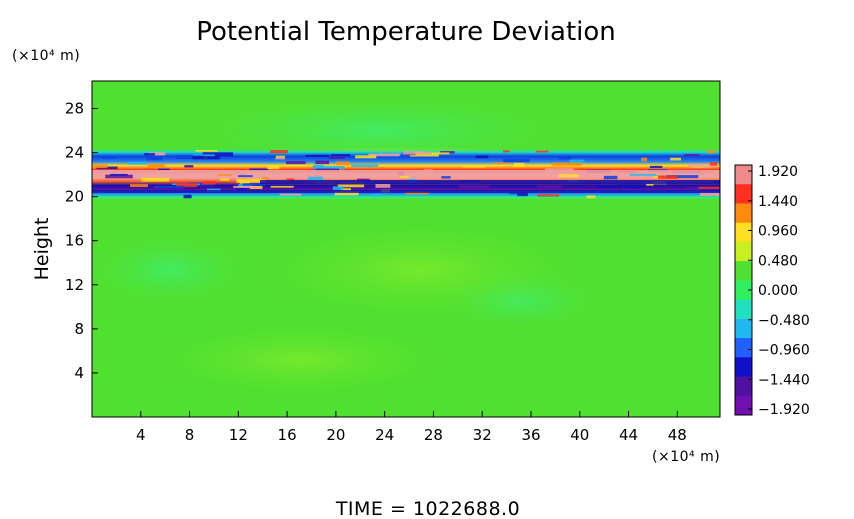 Image resolution: width=854 pixels, height=519 pixels. What do you see at coordinates (287, 435) in the screenshot?
I see `x-tick-label: 16` at bounding box center [287, 435].